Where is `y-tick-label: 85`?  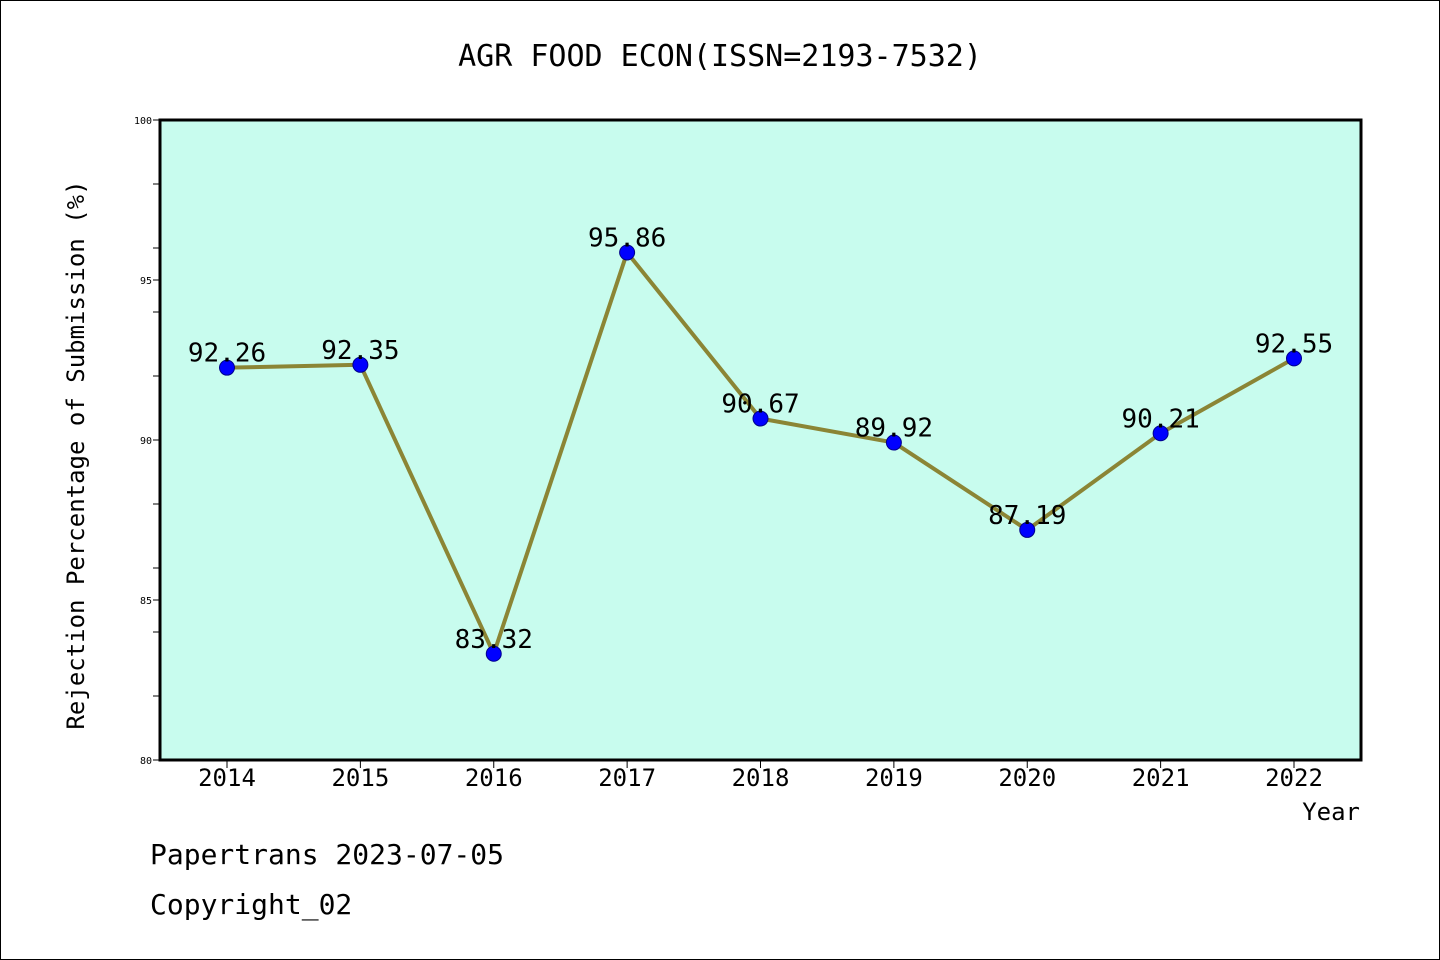
y-tick-label: 85 is located at coordinates (146, 601).